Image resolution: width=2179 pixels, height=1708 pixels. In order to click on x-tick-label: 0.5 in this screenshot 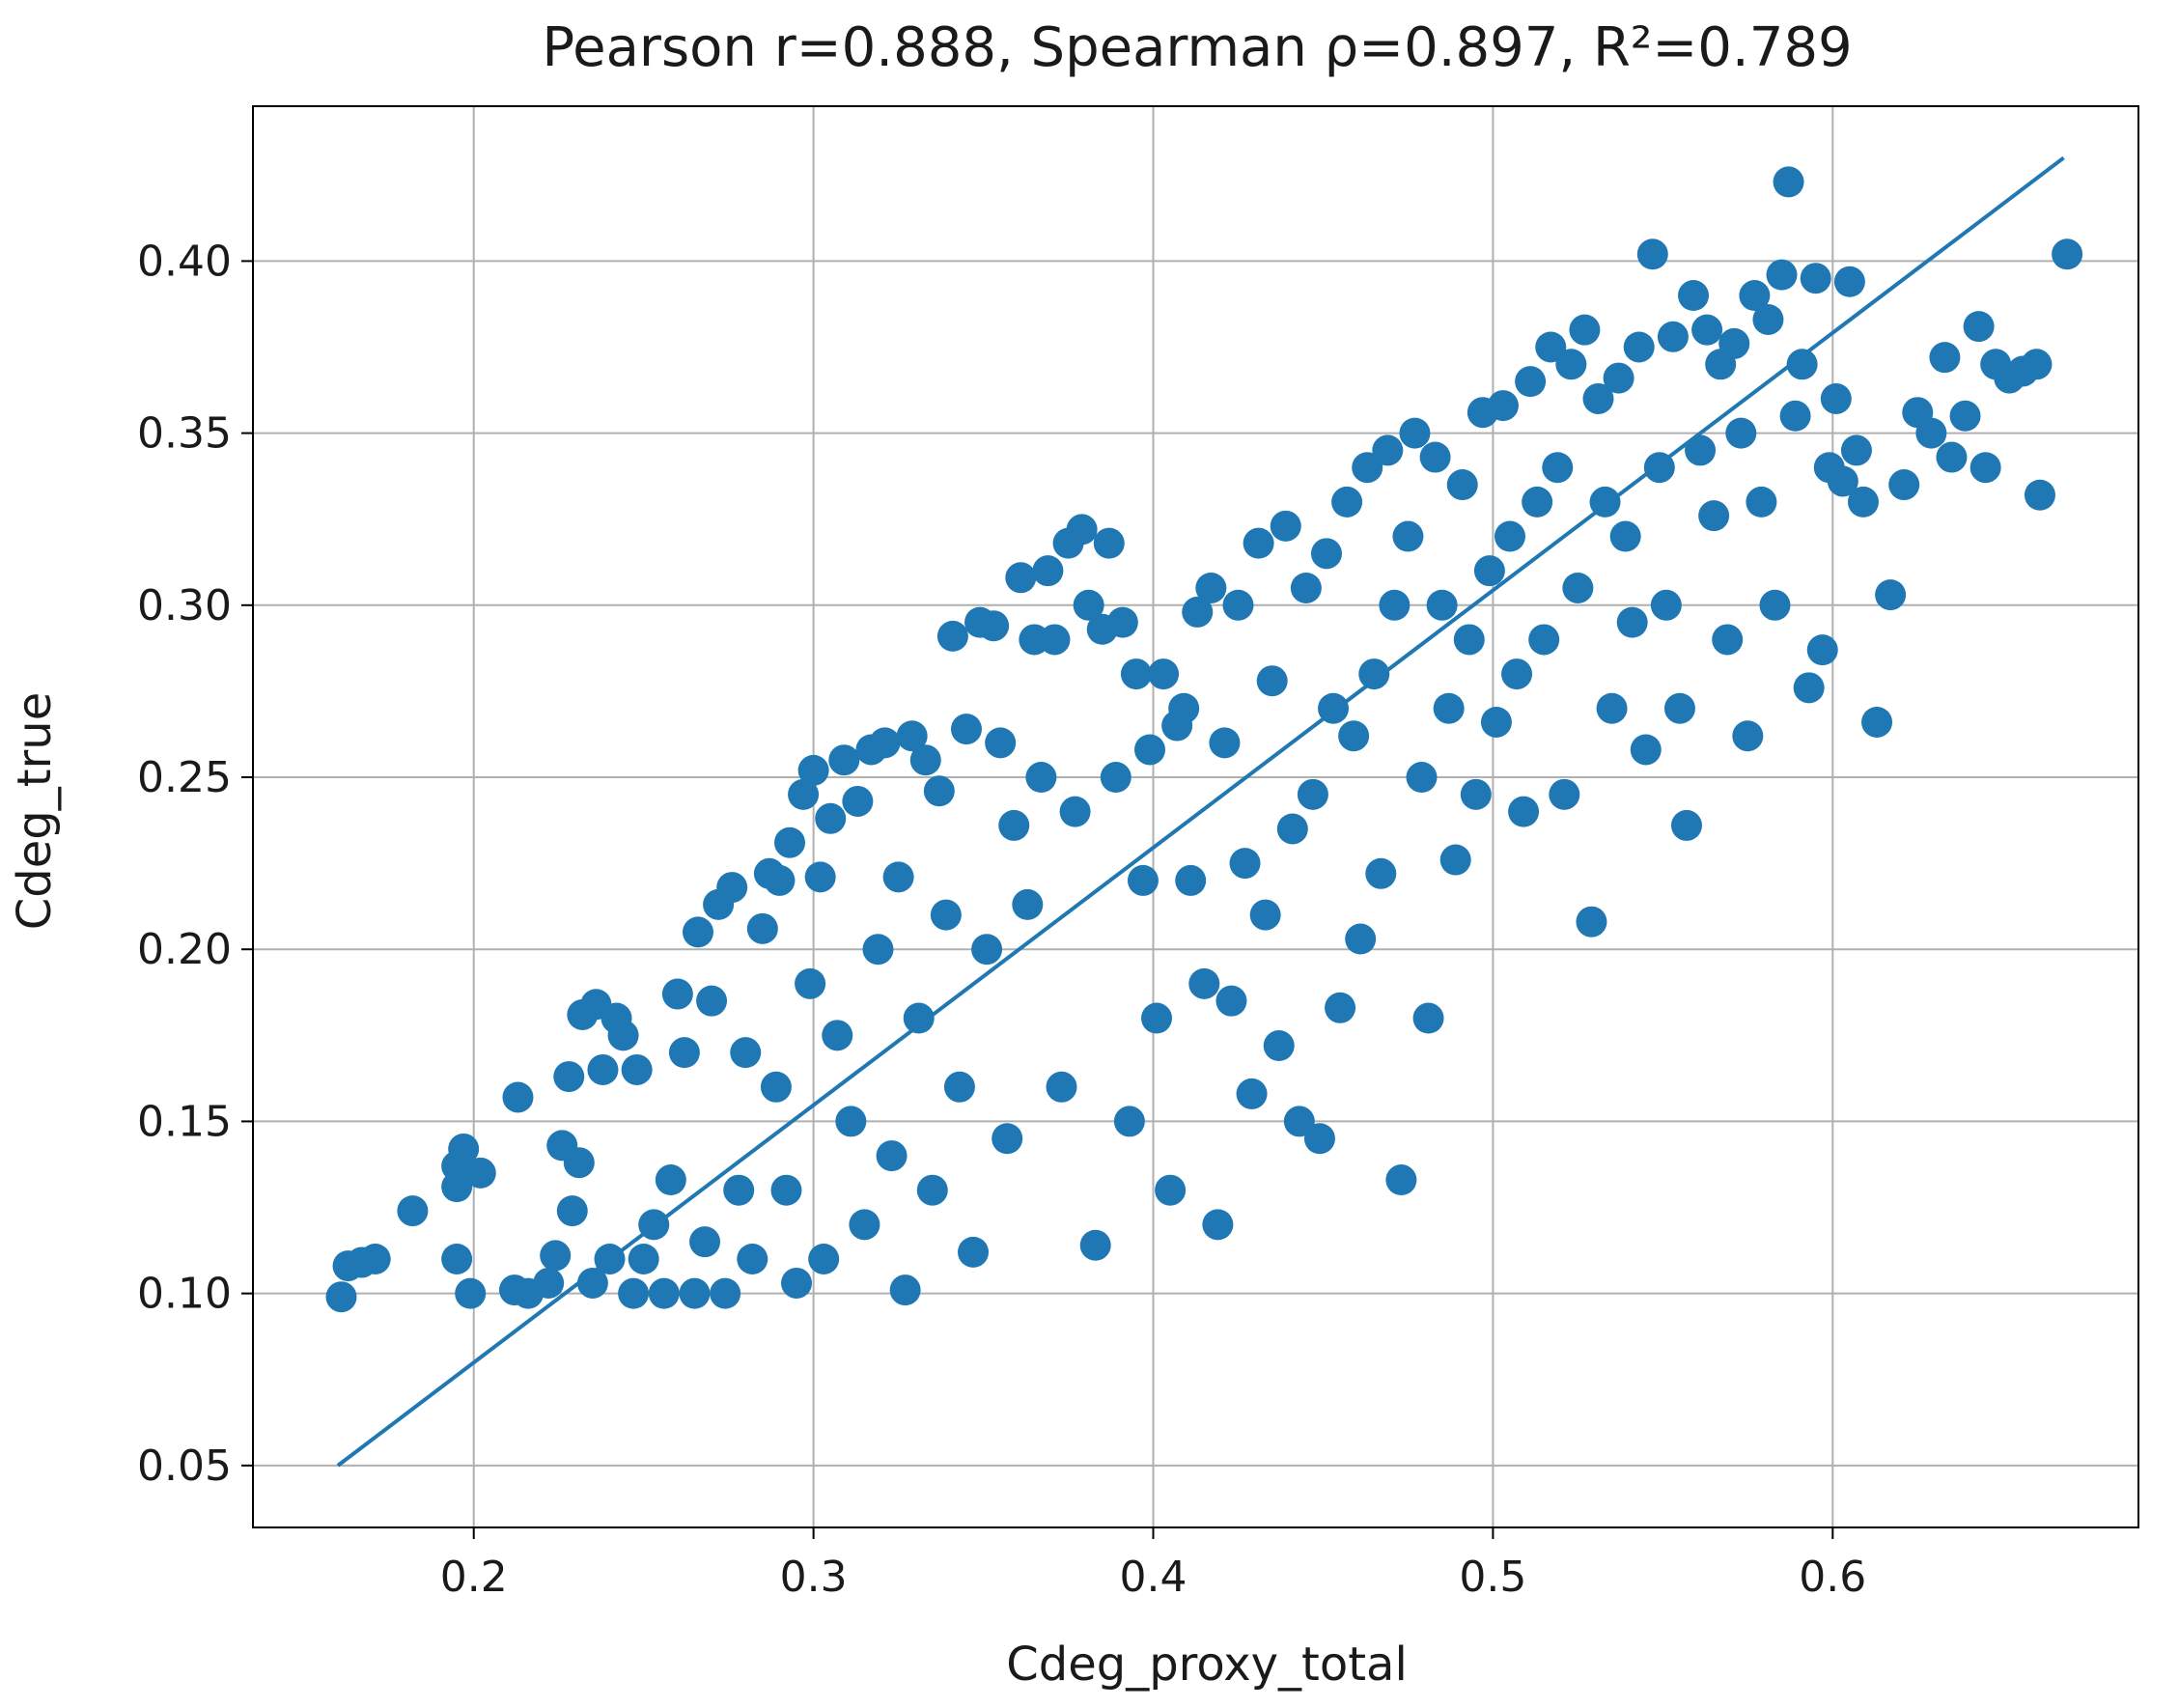, I will do `click(1492, 1578)`.